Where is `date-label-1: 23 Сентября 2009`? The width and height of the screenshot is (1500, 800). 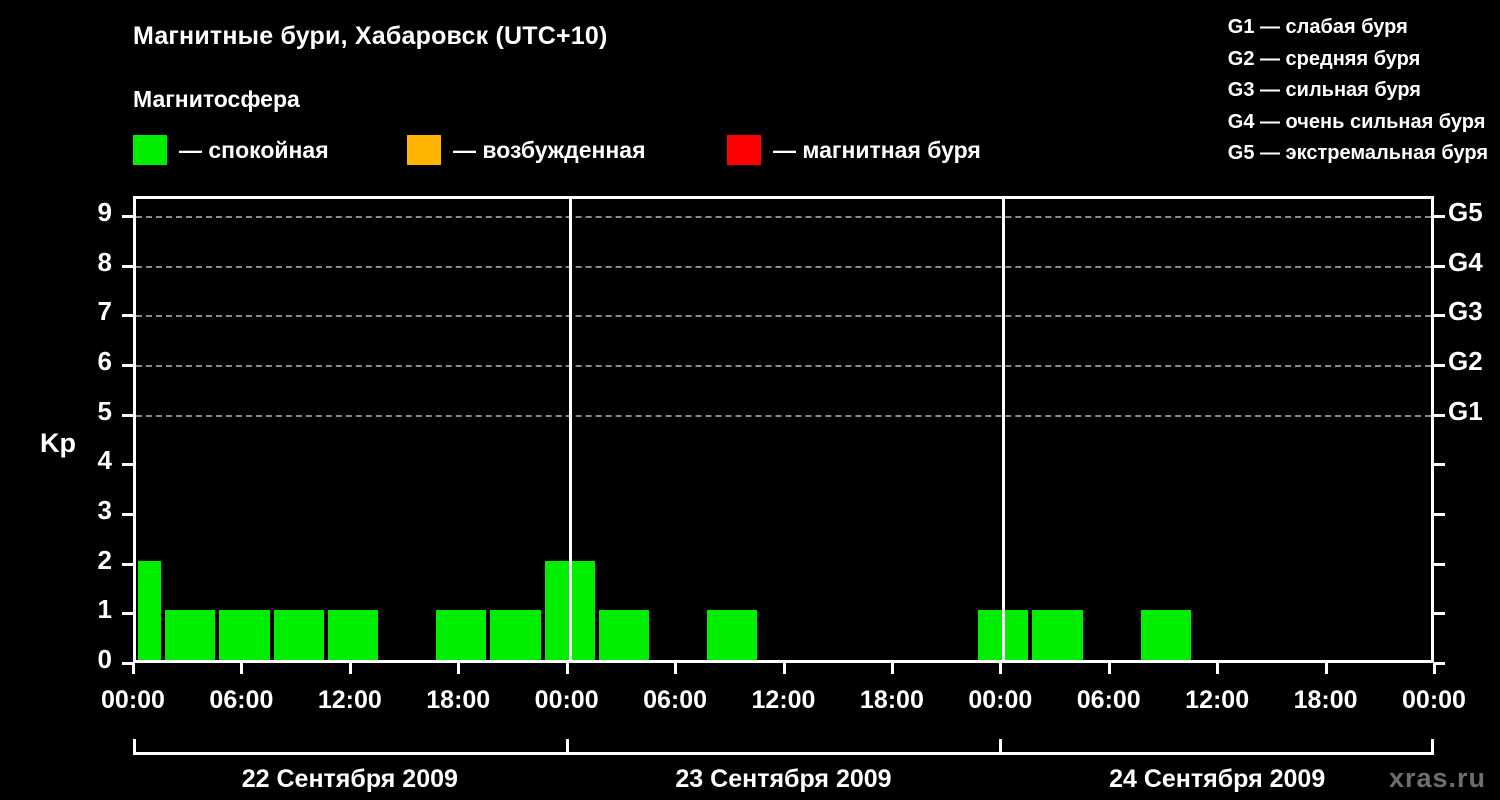 date-label-1: 23 Сентября 2009 is located at coordinates (783, 779).